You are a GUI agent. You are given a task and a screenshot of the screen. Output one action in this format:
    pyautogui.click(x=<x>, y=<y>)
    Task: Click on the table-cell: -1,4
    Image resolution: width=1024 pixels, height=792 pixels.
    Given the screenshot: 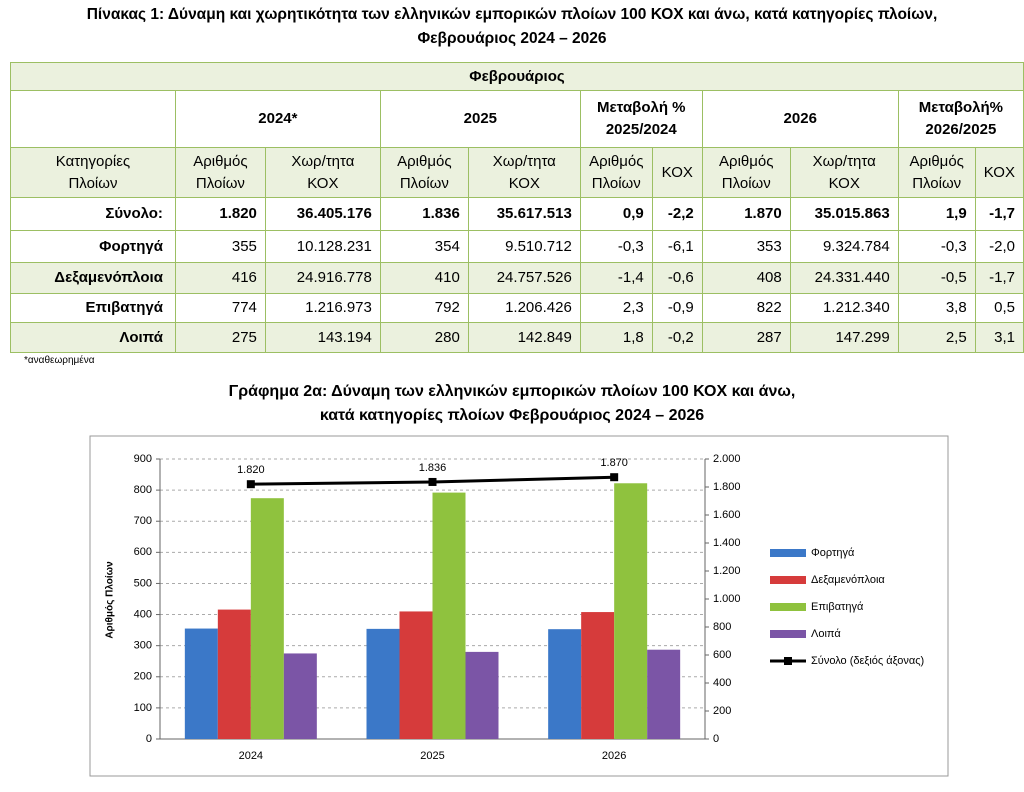 What is the action you would take?
    pyautogui.click(x=616, y=278)
    